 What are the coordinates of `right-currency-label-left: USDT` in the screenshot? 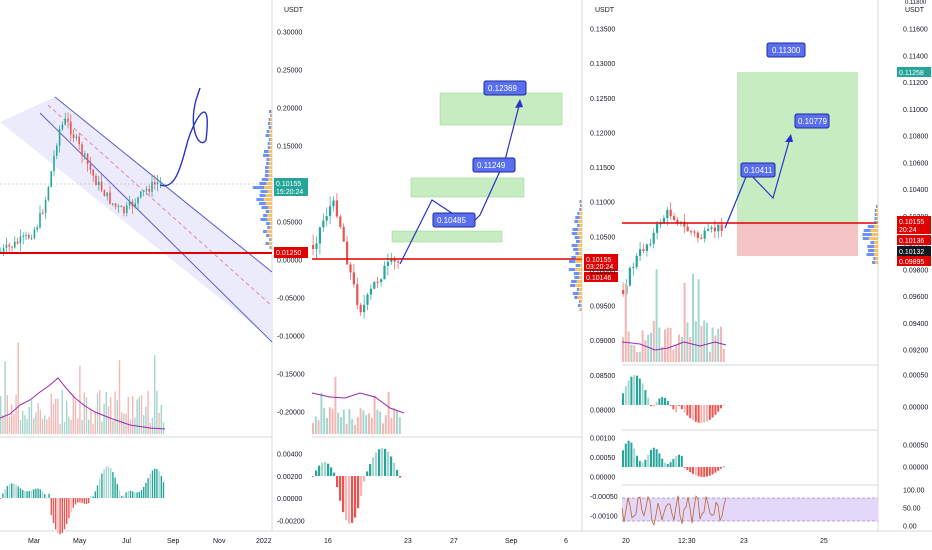 It's located at (605, 10).